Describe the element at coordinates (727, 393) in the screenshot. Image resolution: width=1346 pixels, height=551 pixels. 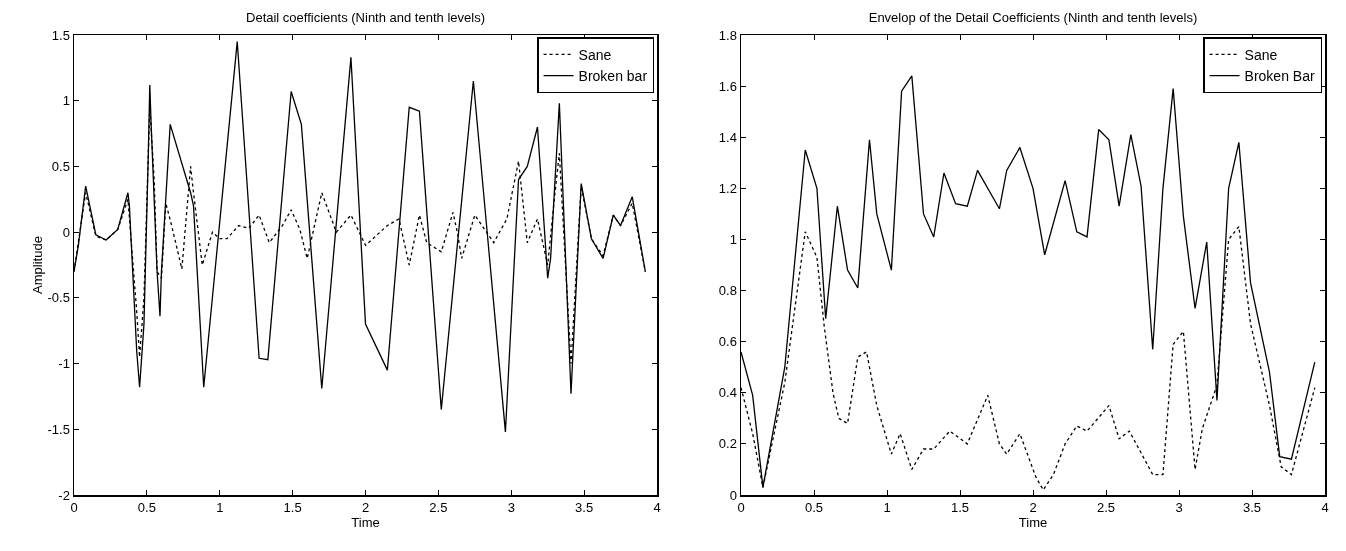
I see `y-tick-label: 0.4` at that location.